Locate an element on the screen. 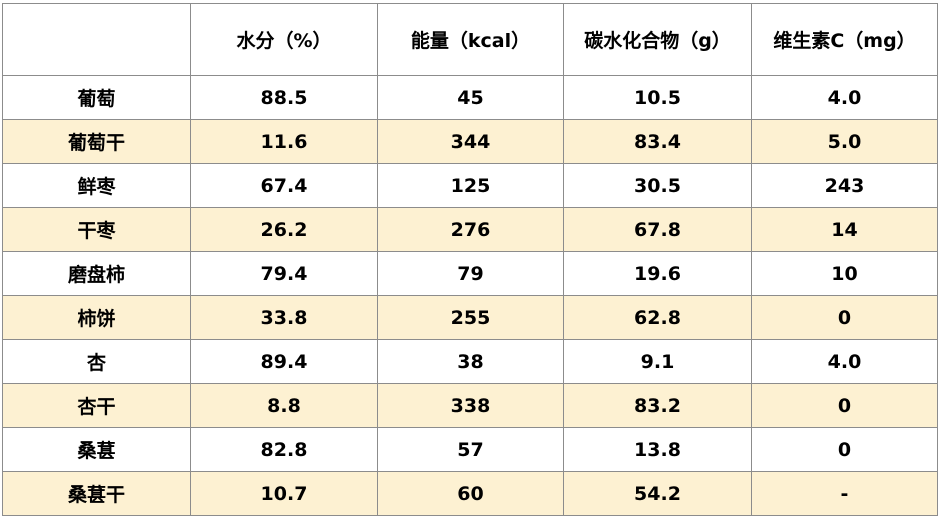 Image resolution: width=939 pixels, height=519 pixels. header-cell: 能量（kcal） is located at coordinates (470, 39).